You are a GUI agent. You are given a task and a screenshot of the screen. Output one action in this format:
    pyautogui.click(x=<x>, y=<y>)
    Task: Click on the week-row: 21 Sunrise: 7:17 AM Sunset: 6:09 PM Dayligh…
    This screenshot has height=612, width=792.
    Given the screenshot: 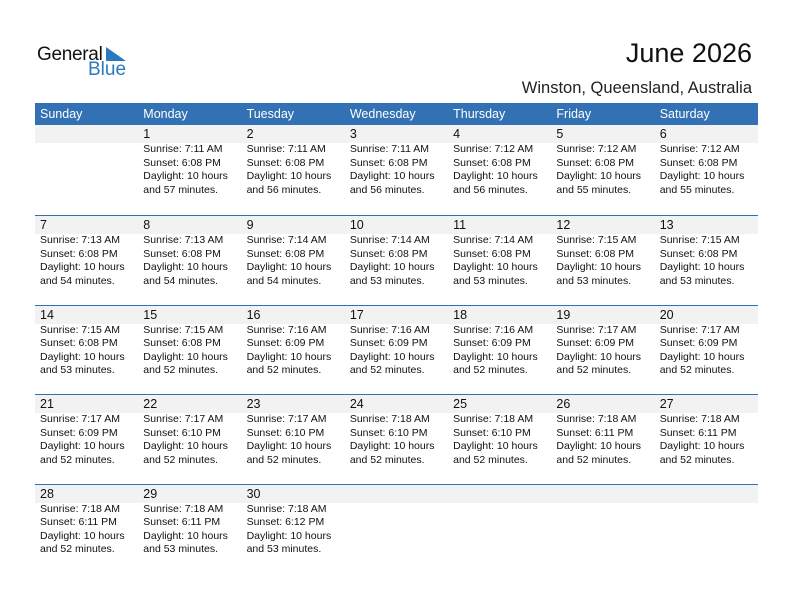 What is the action you would take?
    pyautogui.click(x=396, y=439)
    